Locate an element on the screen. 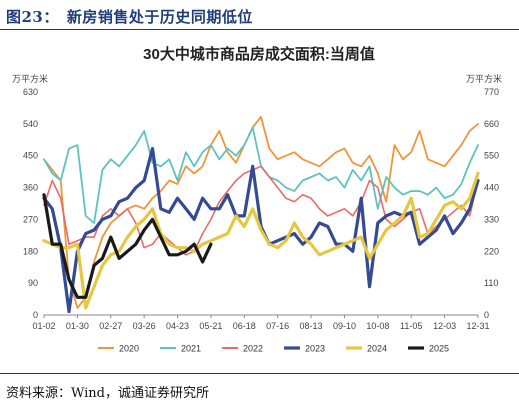 The image size is (519, 406). x-tick-label: 10-08 is located at coordinates (377, 326).